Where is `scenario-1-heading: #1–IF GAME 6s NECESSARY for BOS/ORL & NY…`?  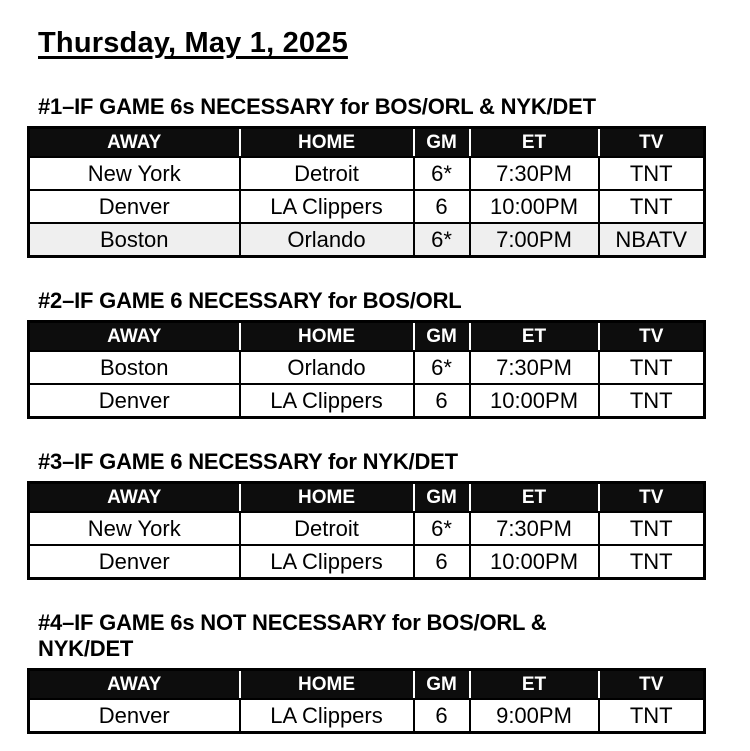
scenario-1-heading: #1–IF GAME 6s NECESSARY for BOS/ORL & NY… is located at coordinates (317, 106).